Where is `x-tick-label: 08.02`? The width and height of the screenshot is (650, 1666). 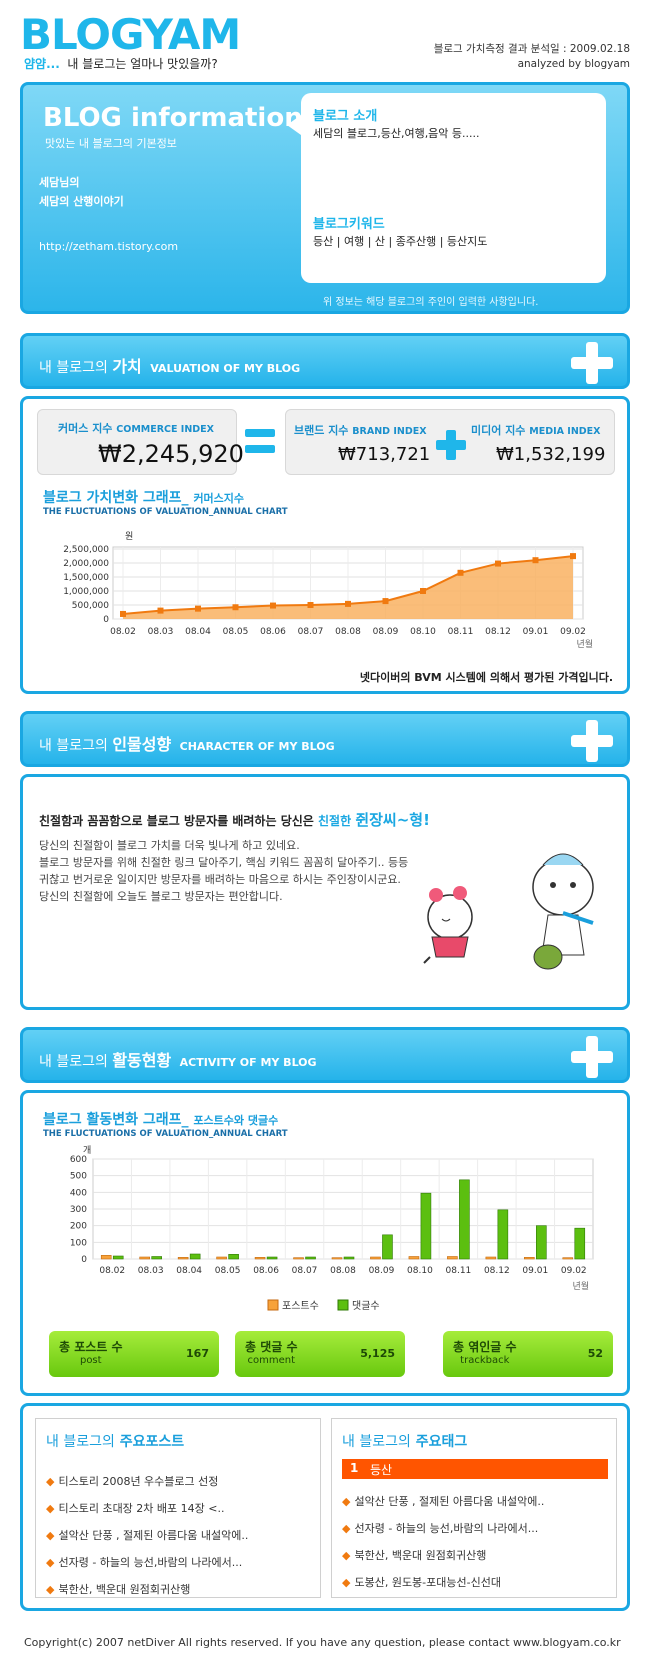
x-tick-label: 08.02 is located at coordinates (123, 632).